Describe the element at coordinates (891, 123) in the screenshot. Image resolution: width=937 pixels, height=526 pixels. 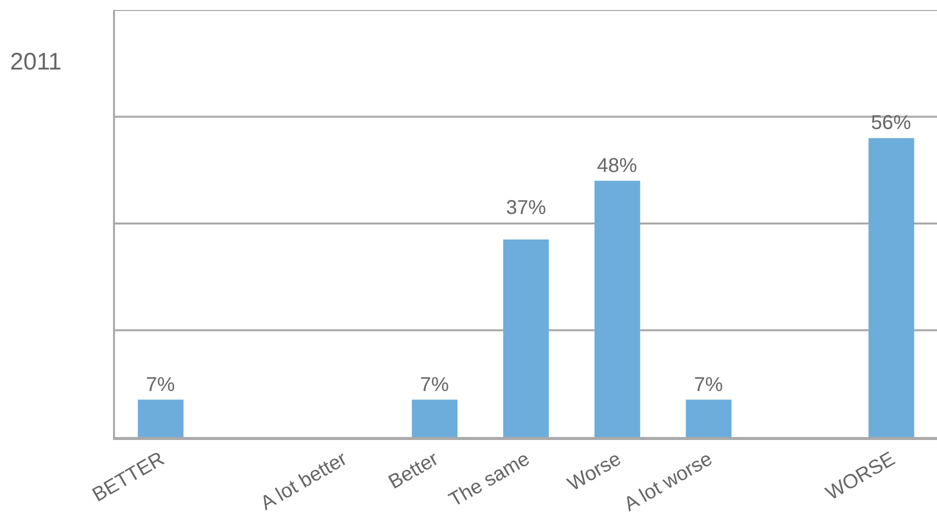
I see `data-label: 56%` at that location.